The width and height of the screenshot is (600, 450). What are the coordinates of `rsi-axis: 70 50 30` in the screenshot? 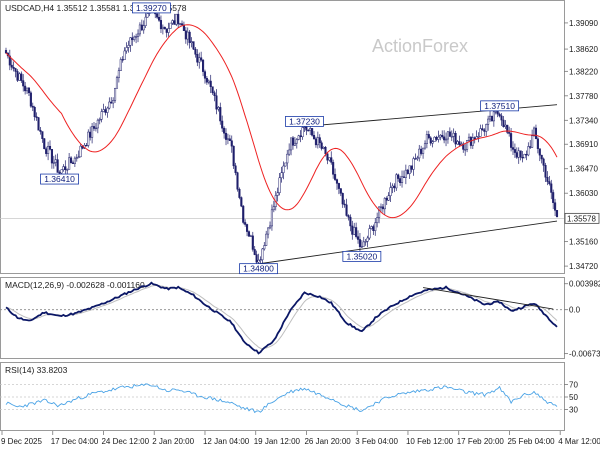 It's located at (571, 397).